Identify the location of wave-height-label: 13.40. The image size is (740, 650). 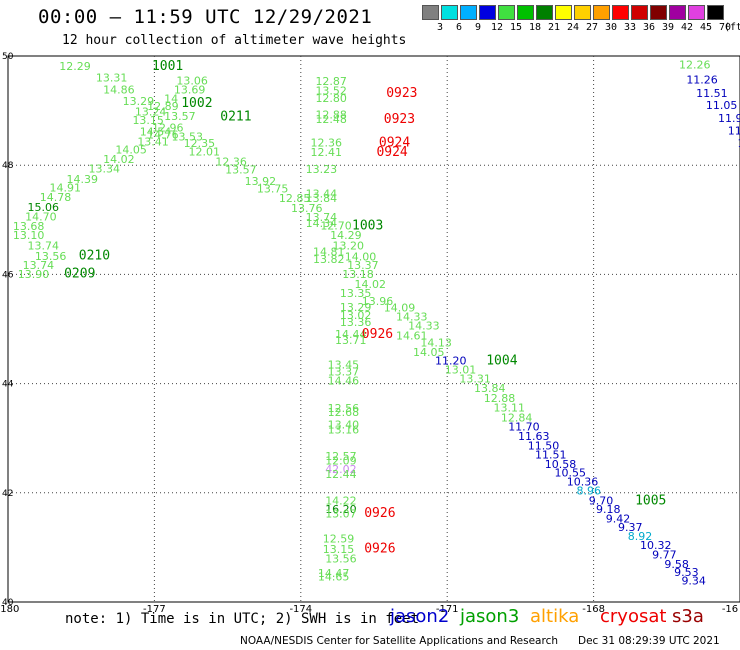
(344, 425).